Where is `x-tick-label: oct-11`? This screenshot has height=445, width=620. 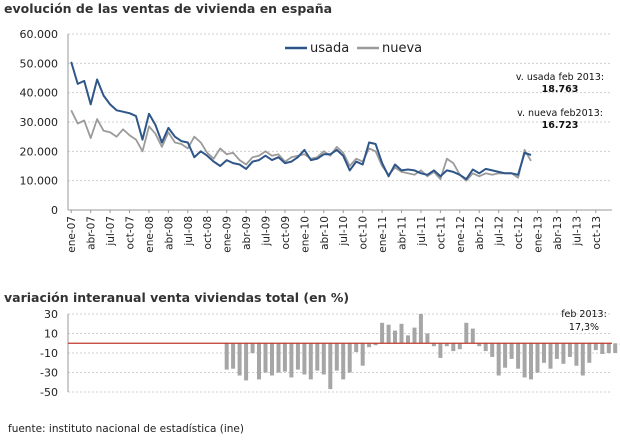
x-tick-label: oct-11 is located at coordinates (441, 232).